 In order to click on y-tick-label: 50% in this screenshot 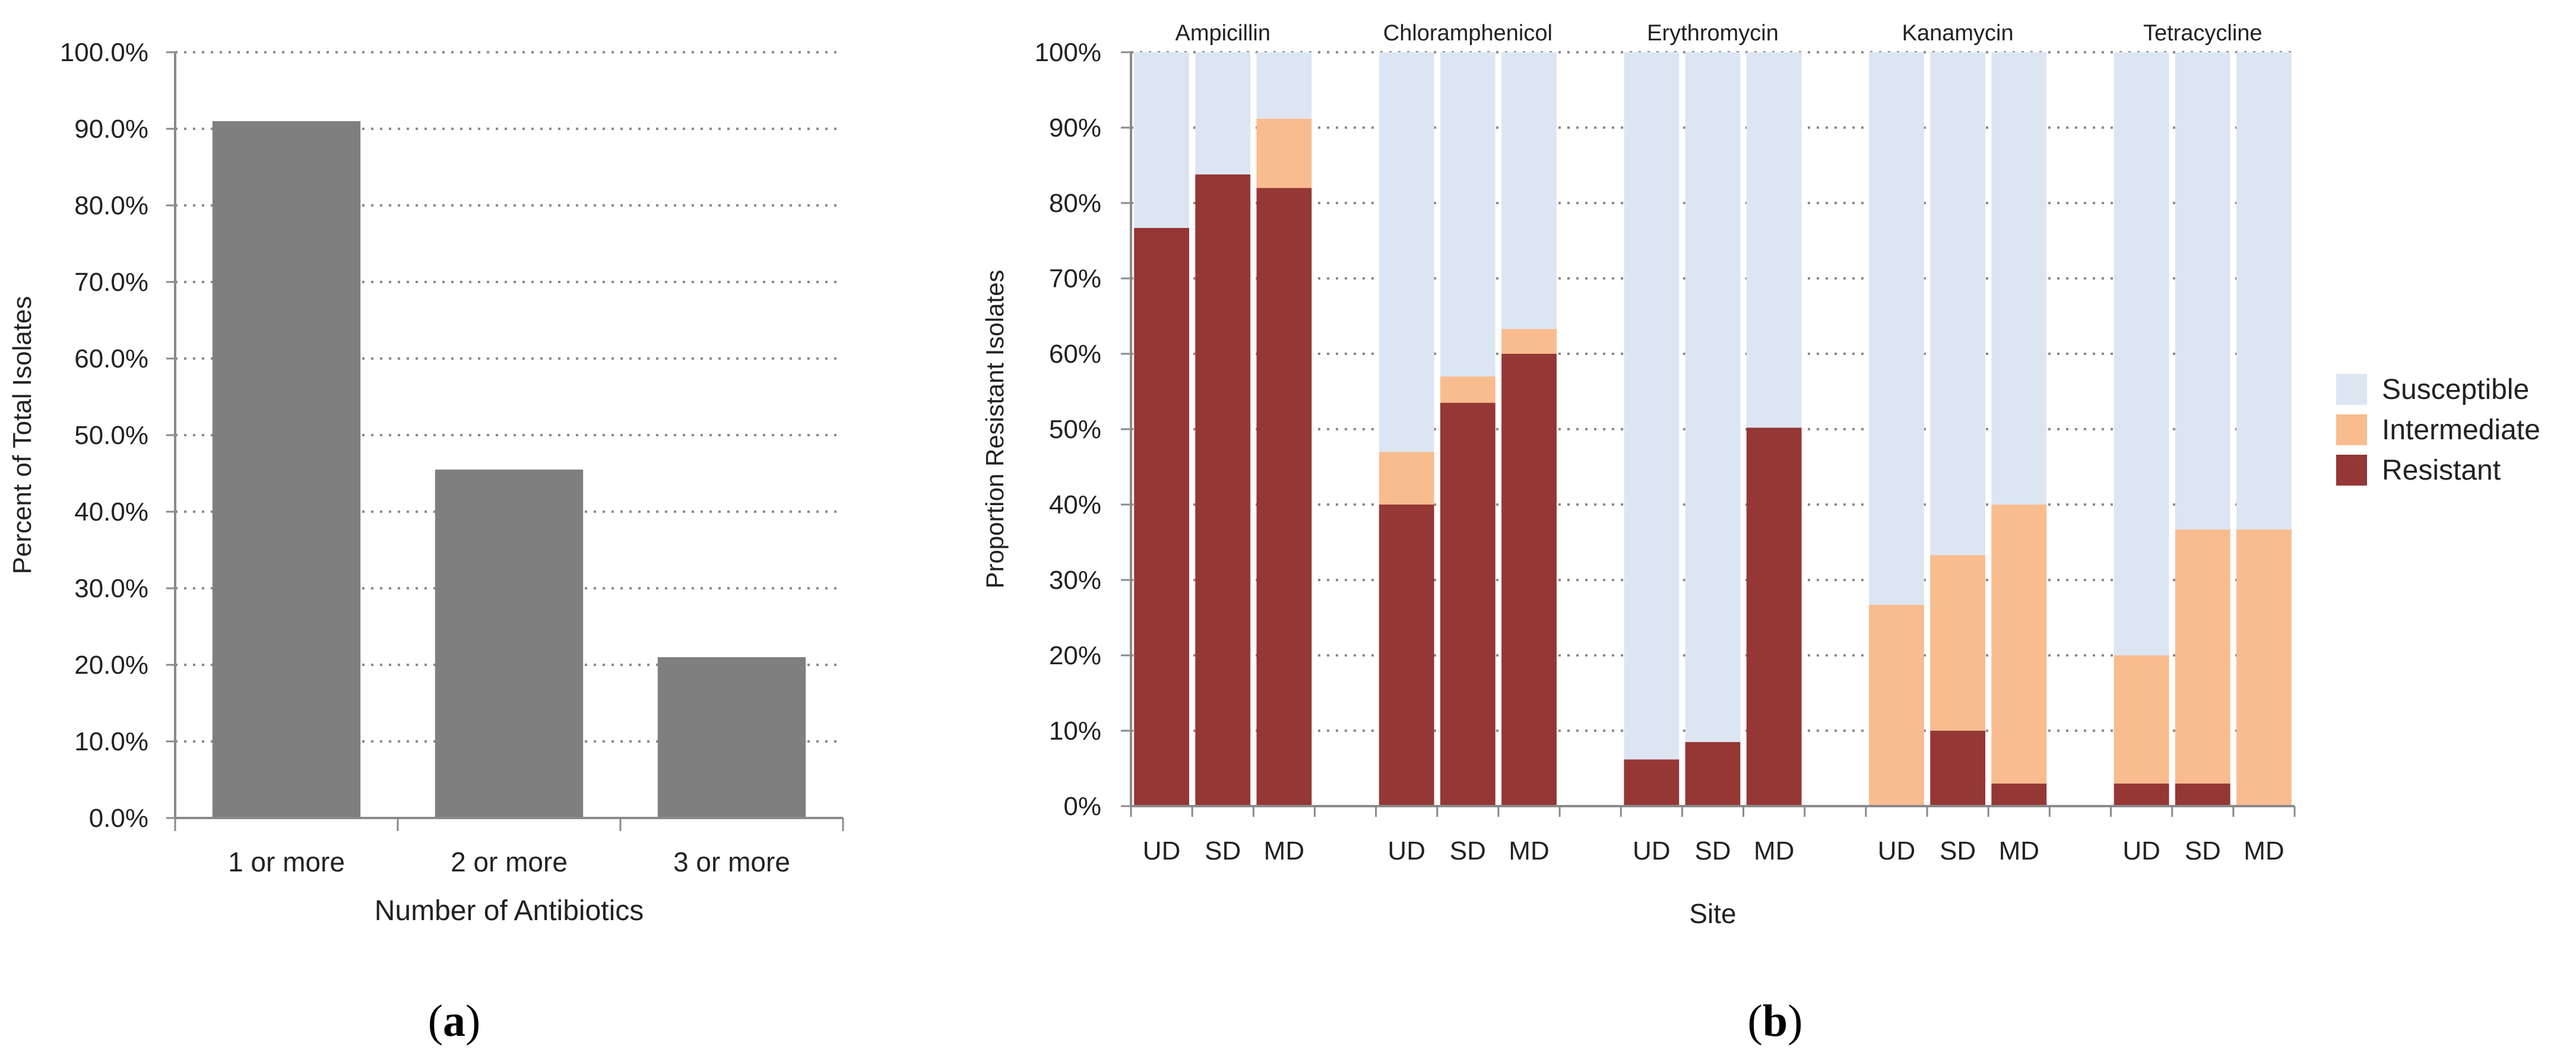, I will do `click(1075, 429)`.